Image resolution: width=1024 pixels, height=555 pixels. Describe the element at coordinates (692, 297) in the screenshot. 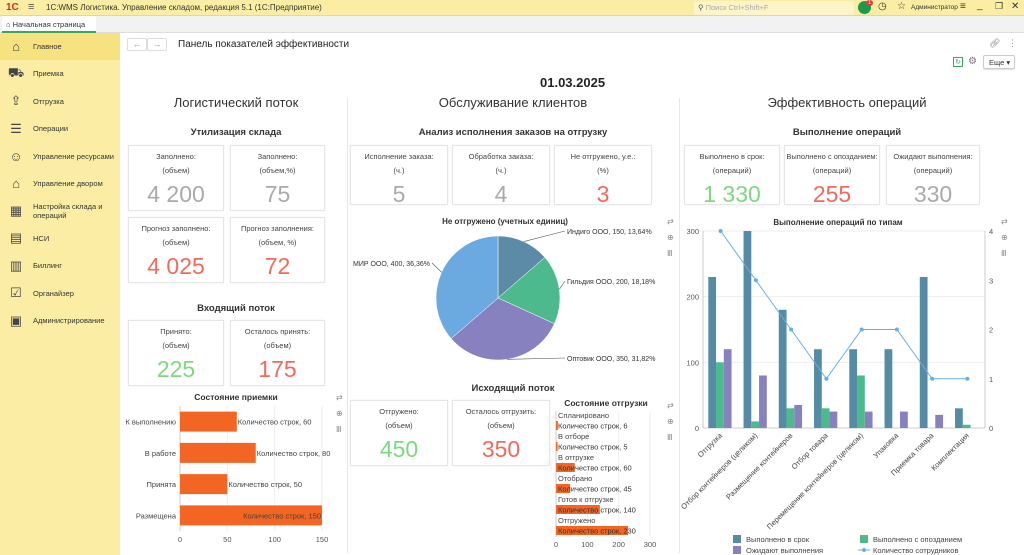

I see `y-tick-label: 200` at that location.